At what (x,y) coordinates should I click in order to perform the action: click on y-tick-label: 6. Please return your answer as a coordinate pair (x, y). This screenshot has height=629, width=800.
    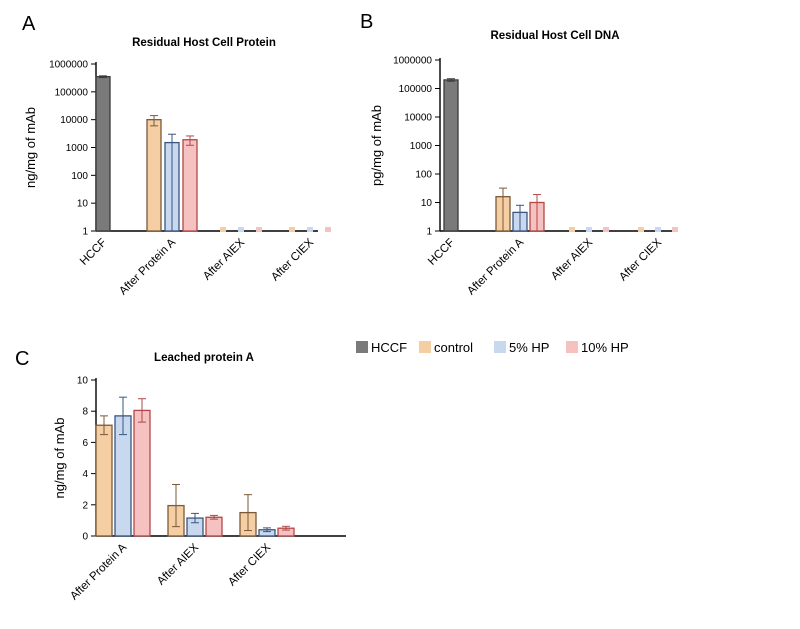
    Looking at the image, I should click on (85, 443).